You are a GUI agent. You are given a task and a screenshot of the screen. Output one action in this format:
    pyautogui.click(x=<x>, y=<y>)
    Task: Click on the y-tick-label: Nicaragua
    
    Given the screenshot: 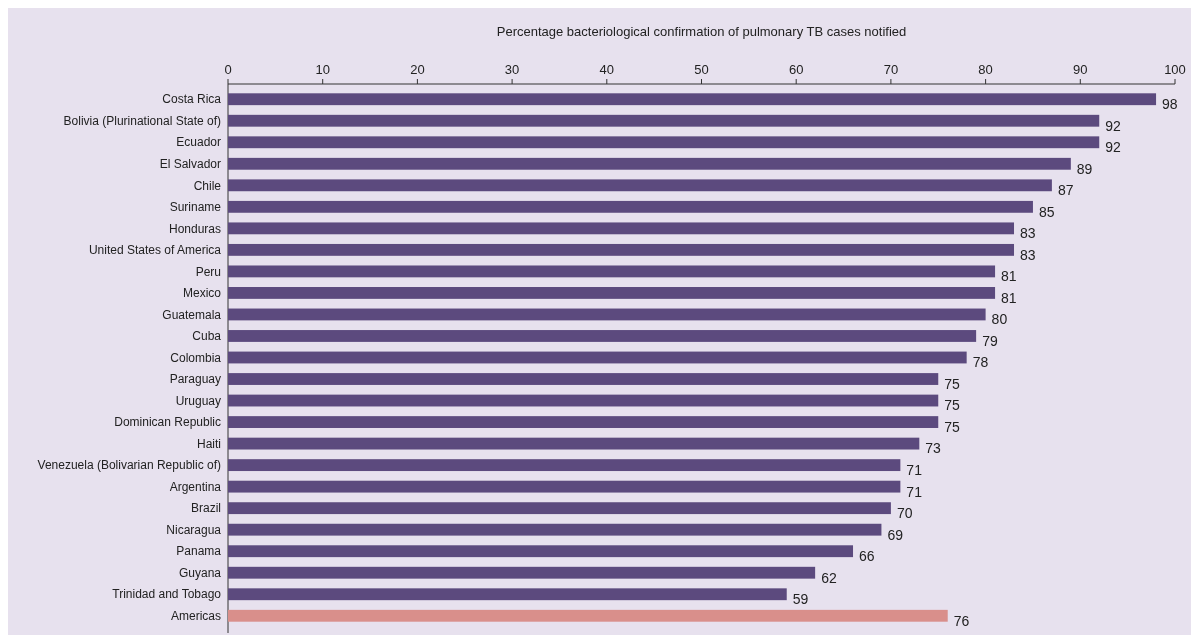 What is the action you would take?
    pyautogui.click(x=194, y=529)
    